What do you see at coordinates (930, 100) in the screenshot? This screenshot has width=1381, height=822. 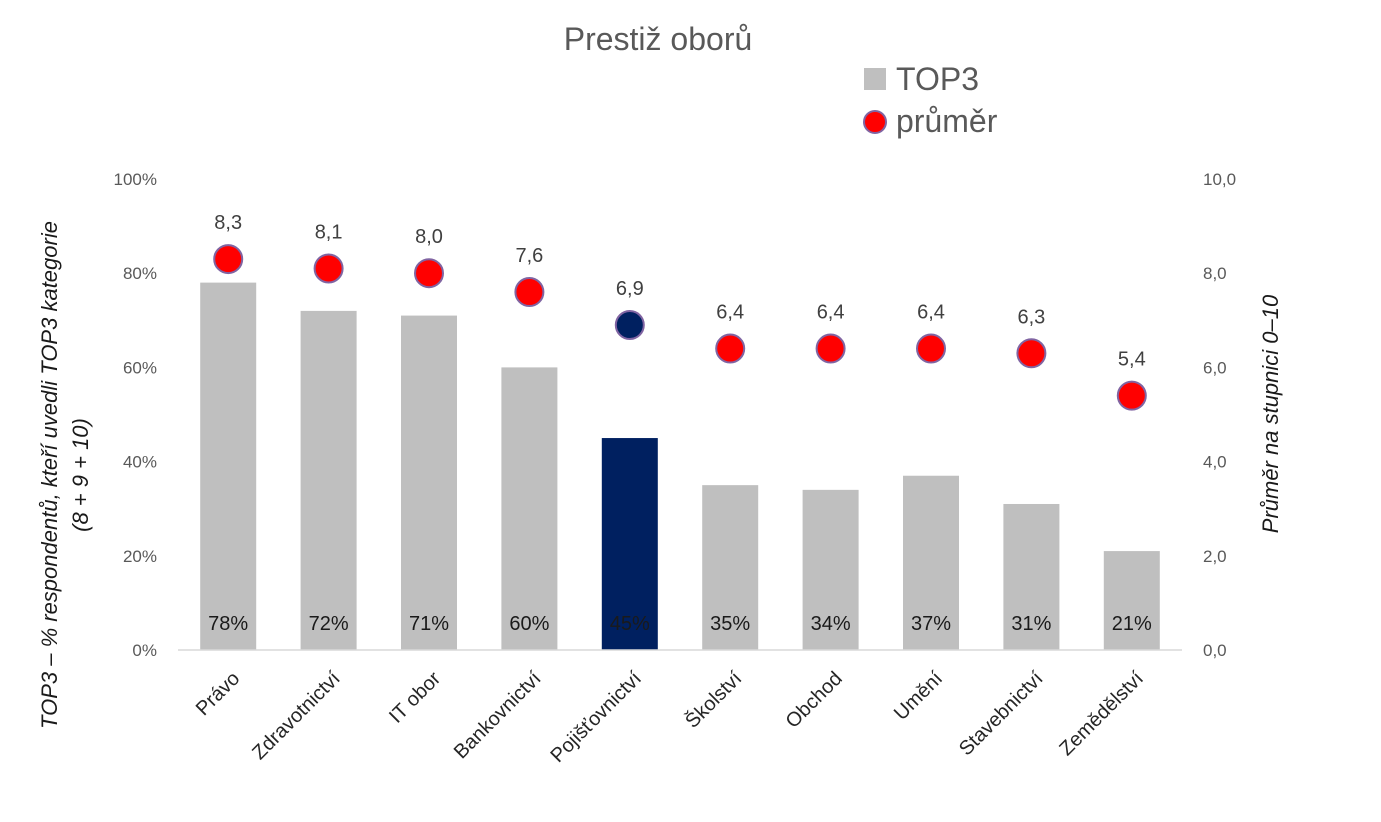 I see `legend: TOP3 průměr` at bounding box center [930, 100].